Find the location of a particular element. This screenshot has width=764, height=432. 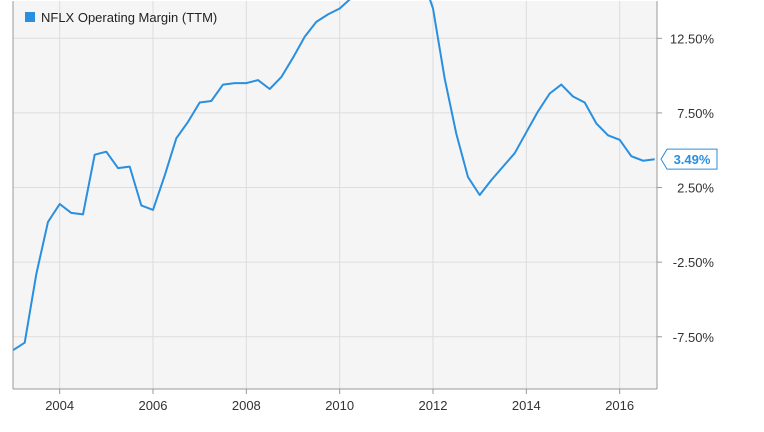

x-tick-label: 2006 is located at coordinates (153, 405).